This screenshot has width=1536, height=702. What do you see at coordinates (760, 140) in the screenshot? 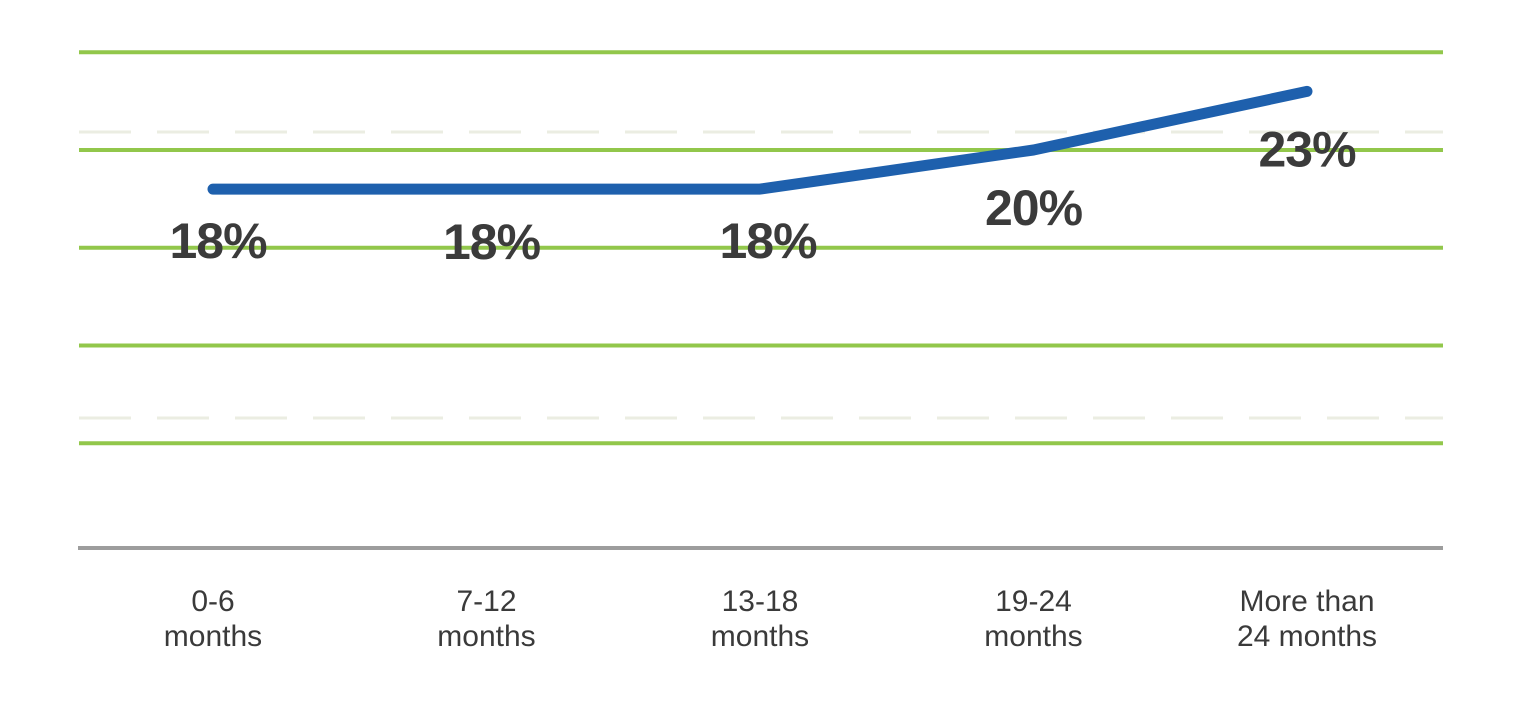
I see `series-line` at bounding box center [760, 140].